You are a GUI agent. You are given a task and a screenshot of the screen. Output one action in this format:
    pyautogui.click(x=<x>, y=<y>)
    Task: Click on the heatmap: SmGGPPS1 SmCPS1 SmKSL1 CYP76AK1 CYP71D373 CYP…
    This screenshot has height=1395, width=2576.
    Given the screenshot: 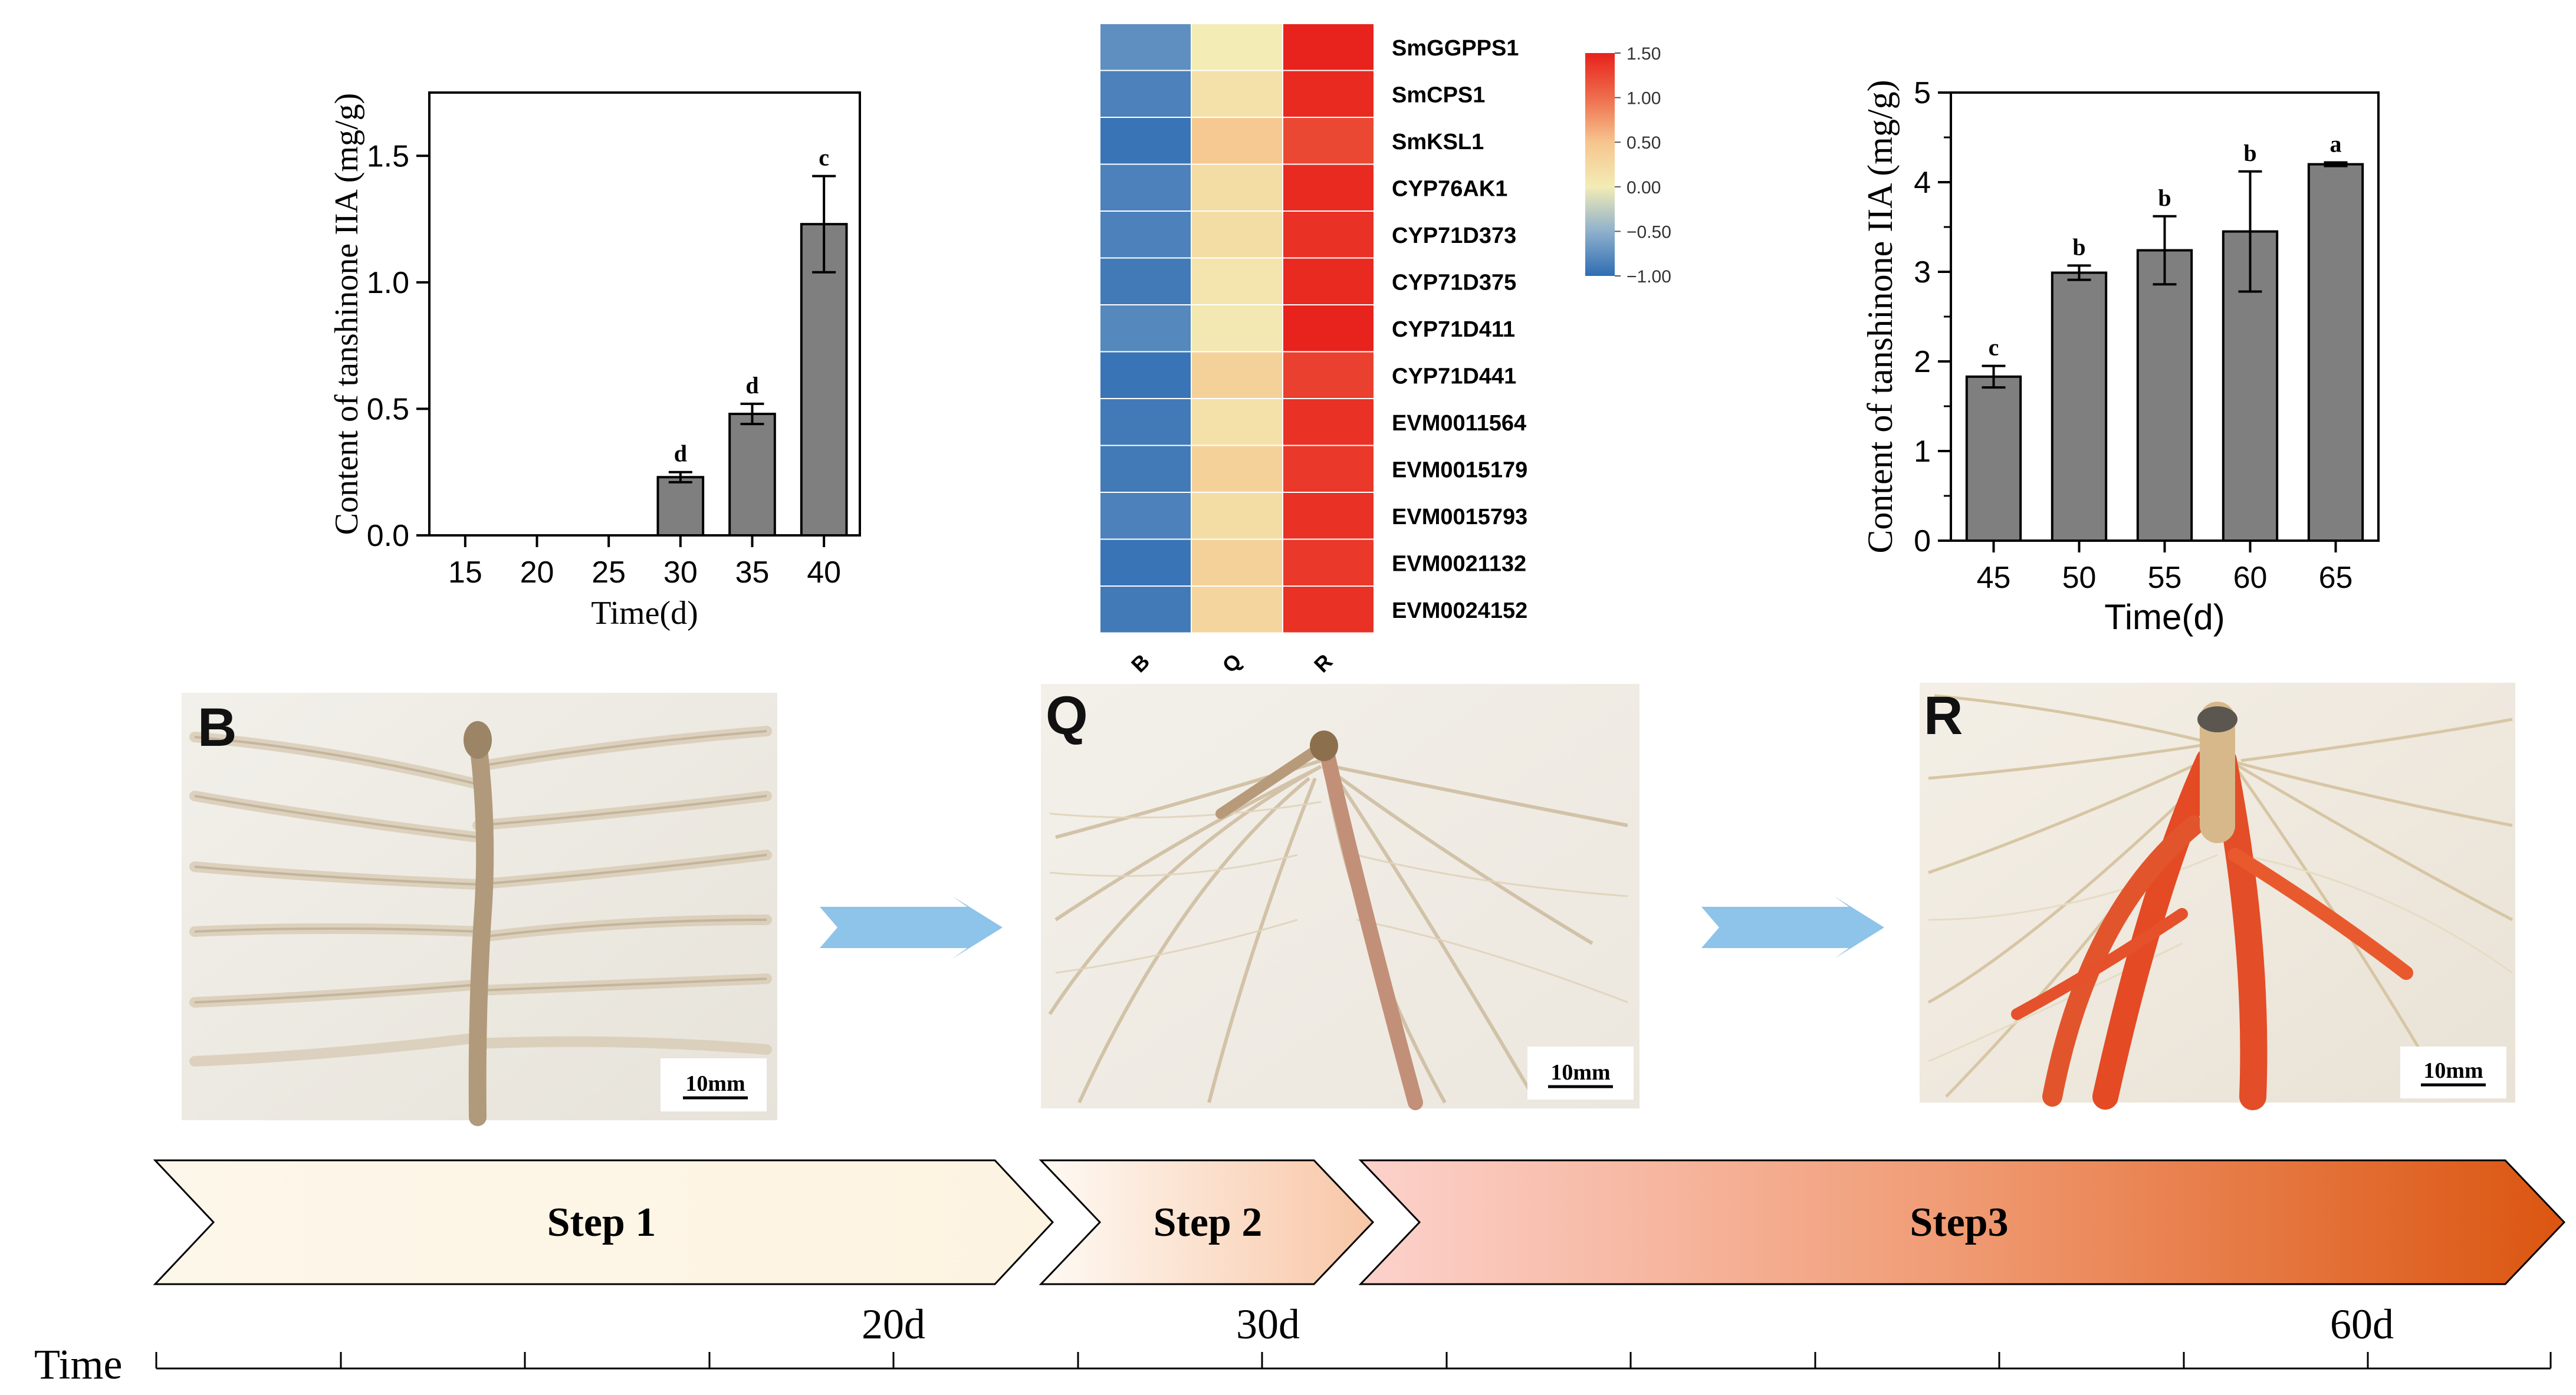 What is the action you would take?
    pyautogui.click(x=1385, y=350)
    